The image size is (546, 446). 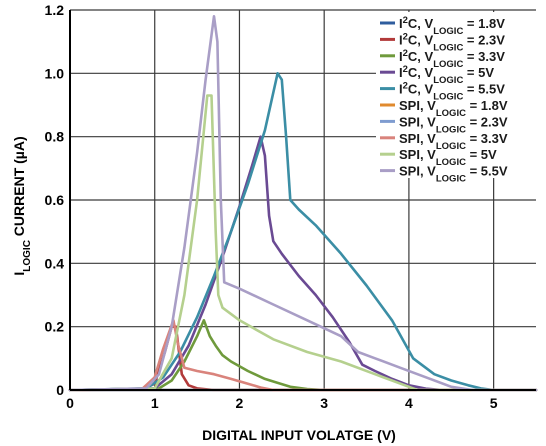 I want to click on legend-entry: I2C, VLOGIC = 1.8V, so click(x=442, y=26).